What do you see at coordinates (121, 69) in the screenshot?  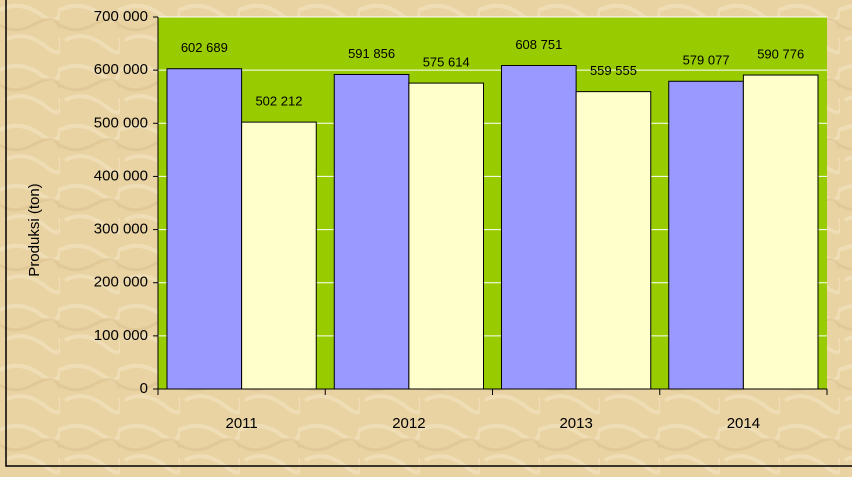 I see `y-tick-label: 600 000` at bounding box center [121, 69].